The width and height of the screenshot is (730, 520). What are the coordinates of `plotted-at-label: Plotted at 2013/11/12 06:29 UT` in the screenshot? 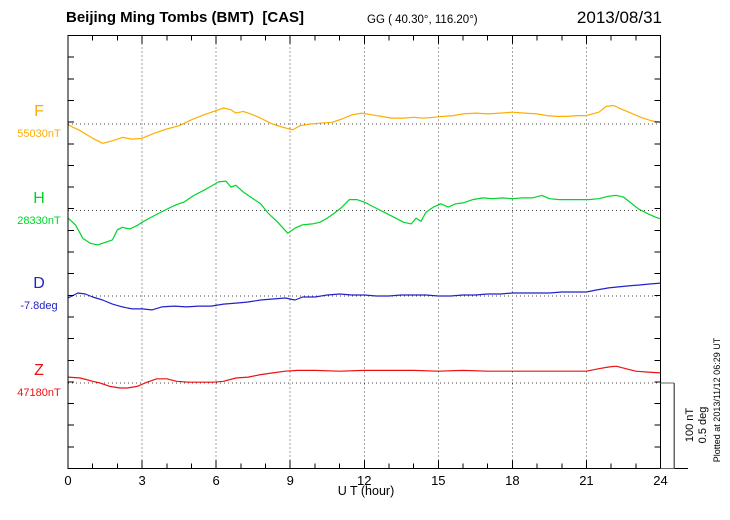 It's located at (717, 400).